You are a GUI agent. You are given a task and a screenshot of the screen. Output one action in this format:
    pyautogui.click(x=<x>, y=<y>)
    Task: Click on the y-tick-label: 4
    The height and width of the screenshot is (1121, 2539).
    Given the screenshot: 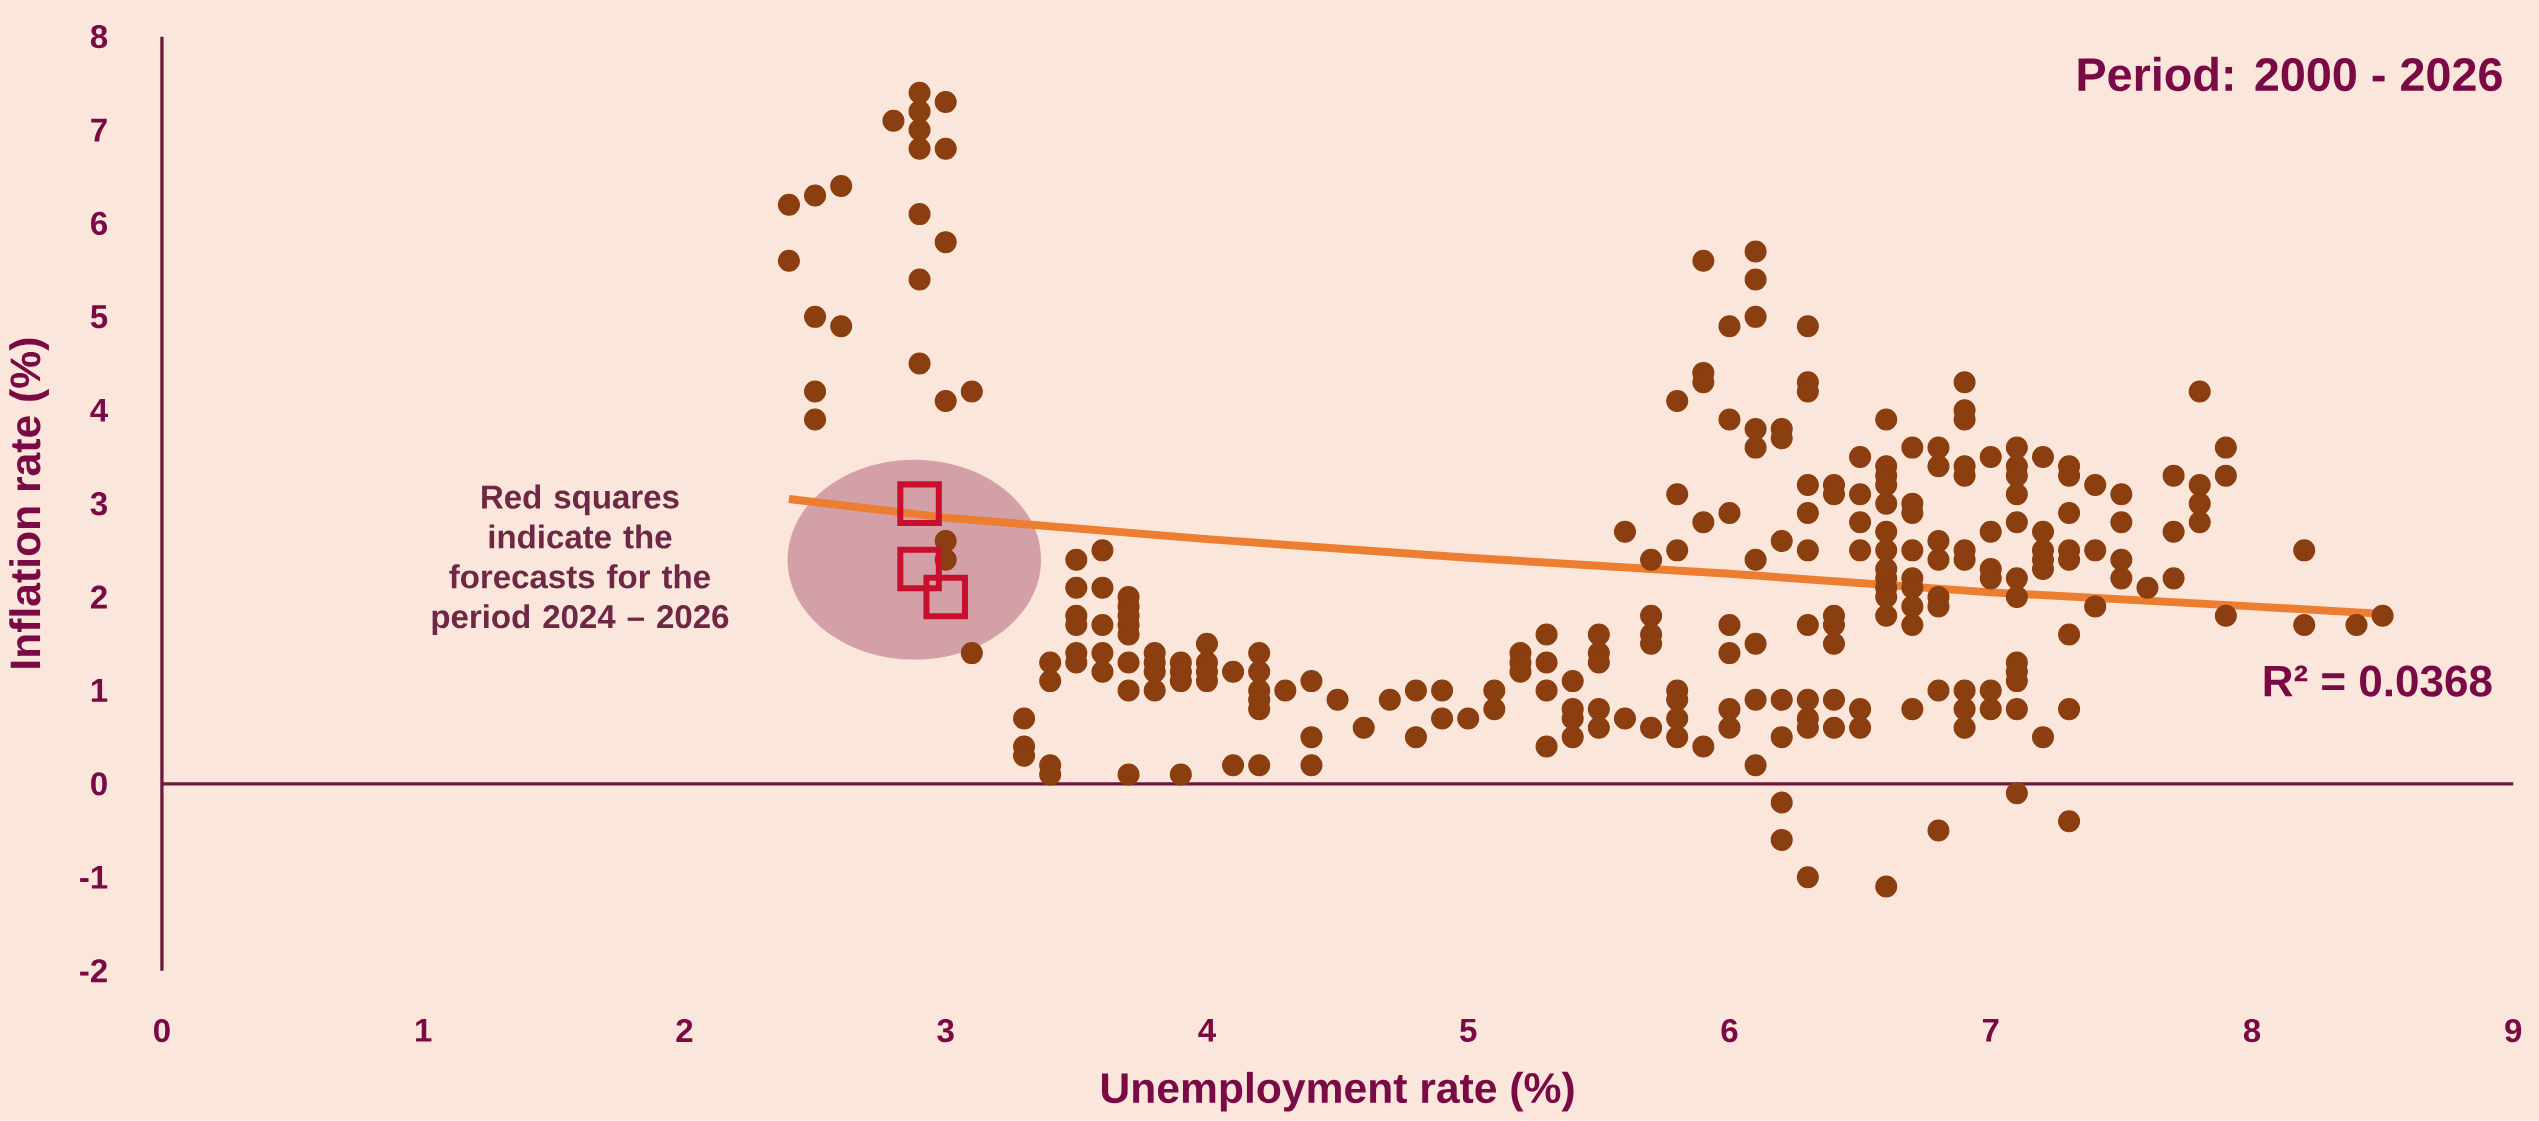 What is the action you would take?
    pyautogui.click(x=99, y=410)
    